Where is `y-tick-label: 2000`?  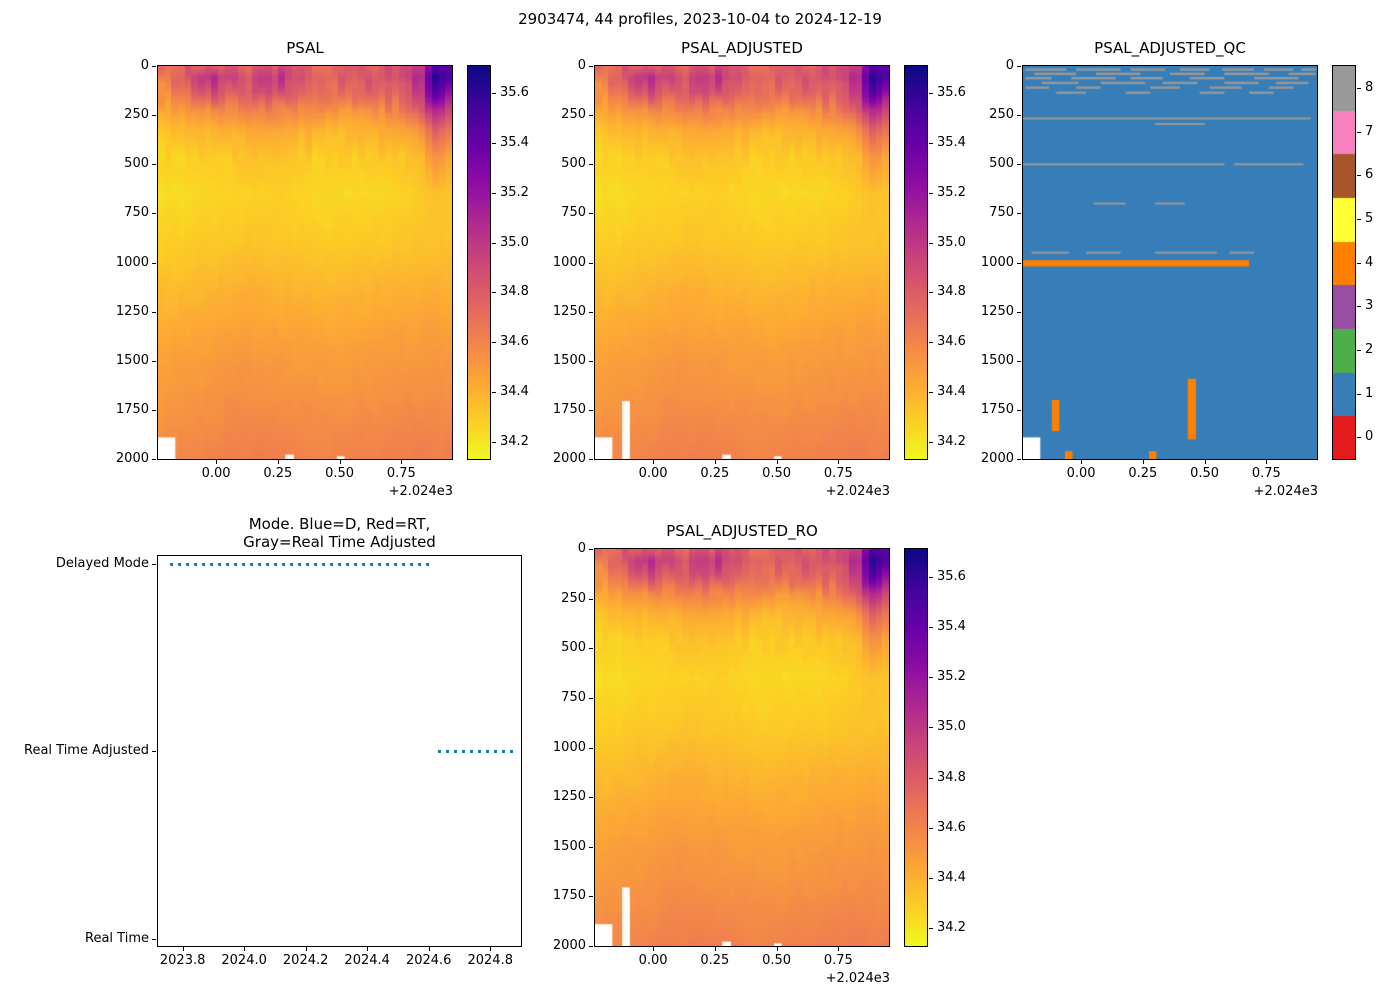
y-tick-label: 2000 is located at coordinates (132, 458).